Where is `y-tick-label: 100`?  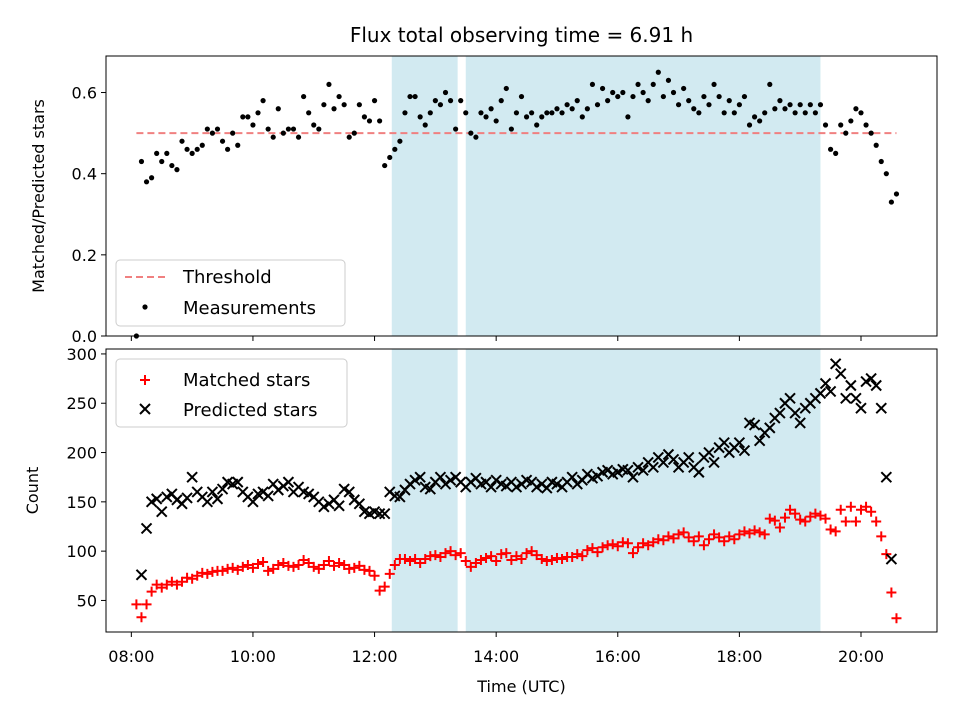
y-tick-label: 100 is located at coordinates (81, 551).